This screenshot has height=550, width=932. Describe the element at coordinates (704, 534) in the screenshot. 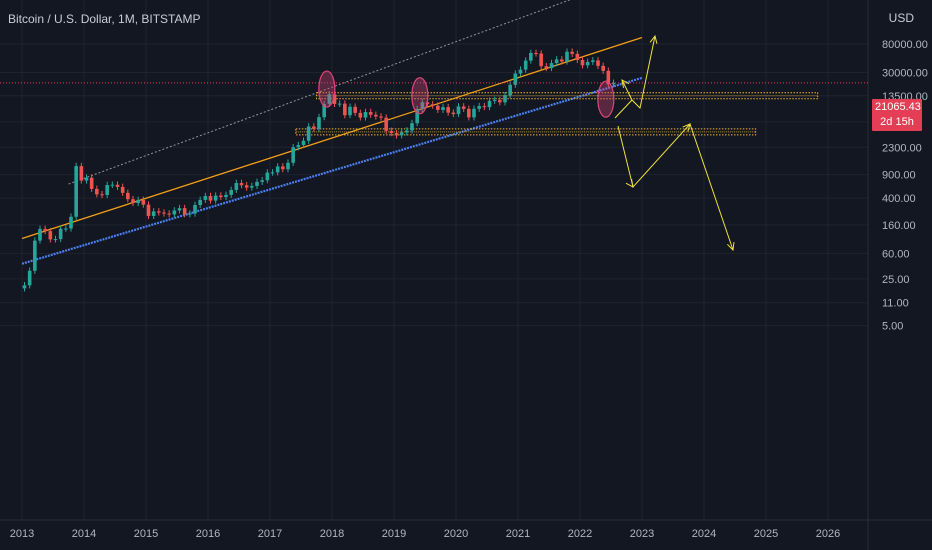

I see `x-tick-label: 2024` at that location.